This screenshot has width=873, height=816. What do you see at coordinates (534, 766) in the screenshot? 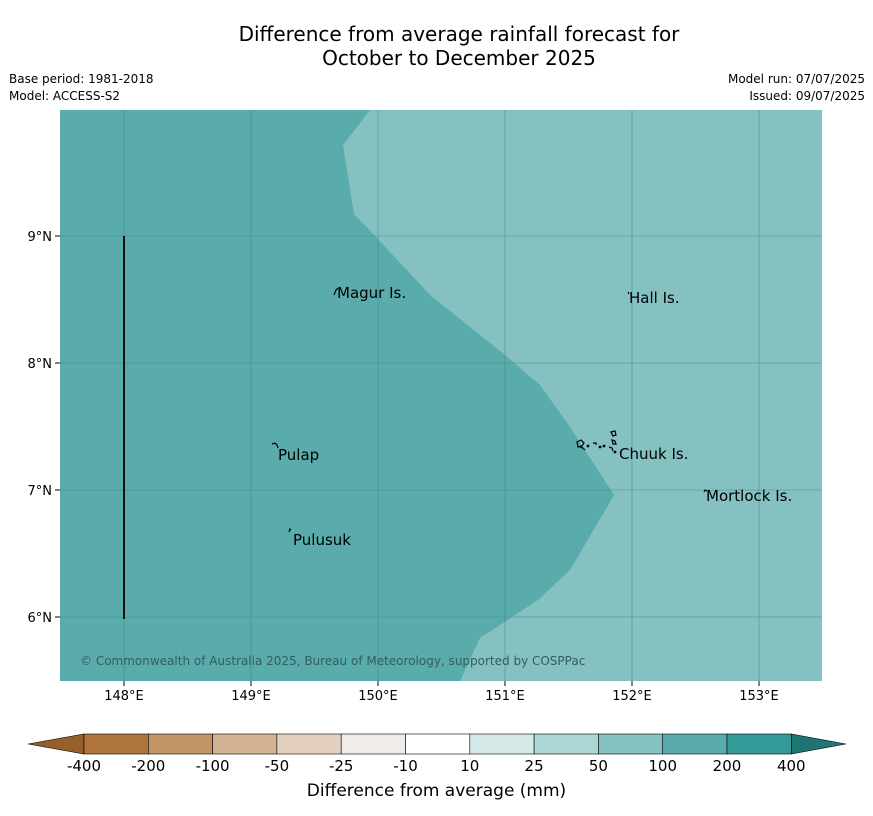
I see `colorbar-tick-label: 25` at bounding box center [534, 766].